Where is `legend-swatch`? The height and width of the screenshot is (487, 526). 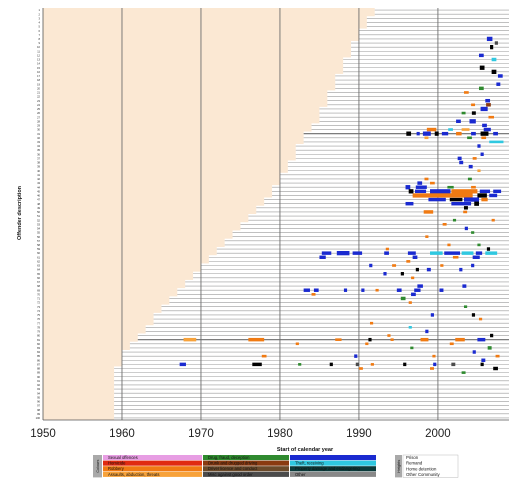
legend-swatch is located at coordinates (333, 469).